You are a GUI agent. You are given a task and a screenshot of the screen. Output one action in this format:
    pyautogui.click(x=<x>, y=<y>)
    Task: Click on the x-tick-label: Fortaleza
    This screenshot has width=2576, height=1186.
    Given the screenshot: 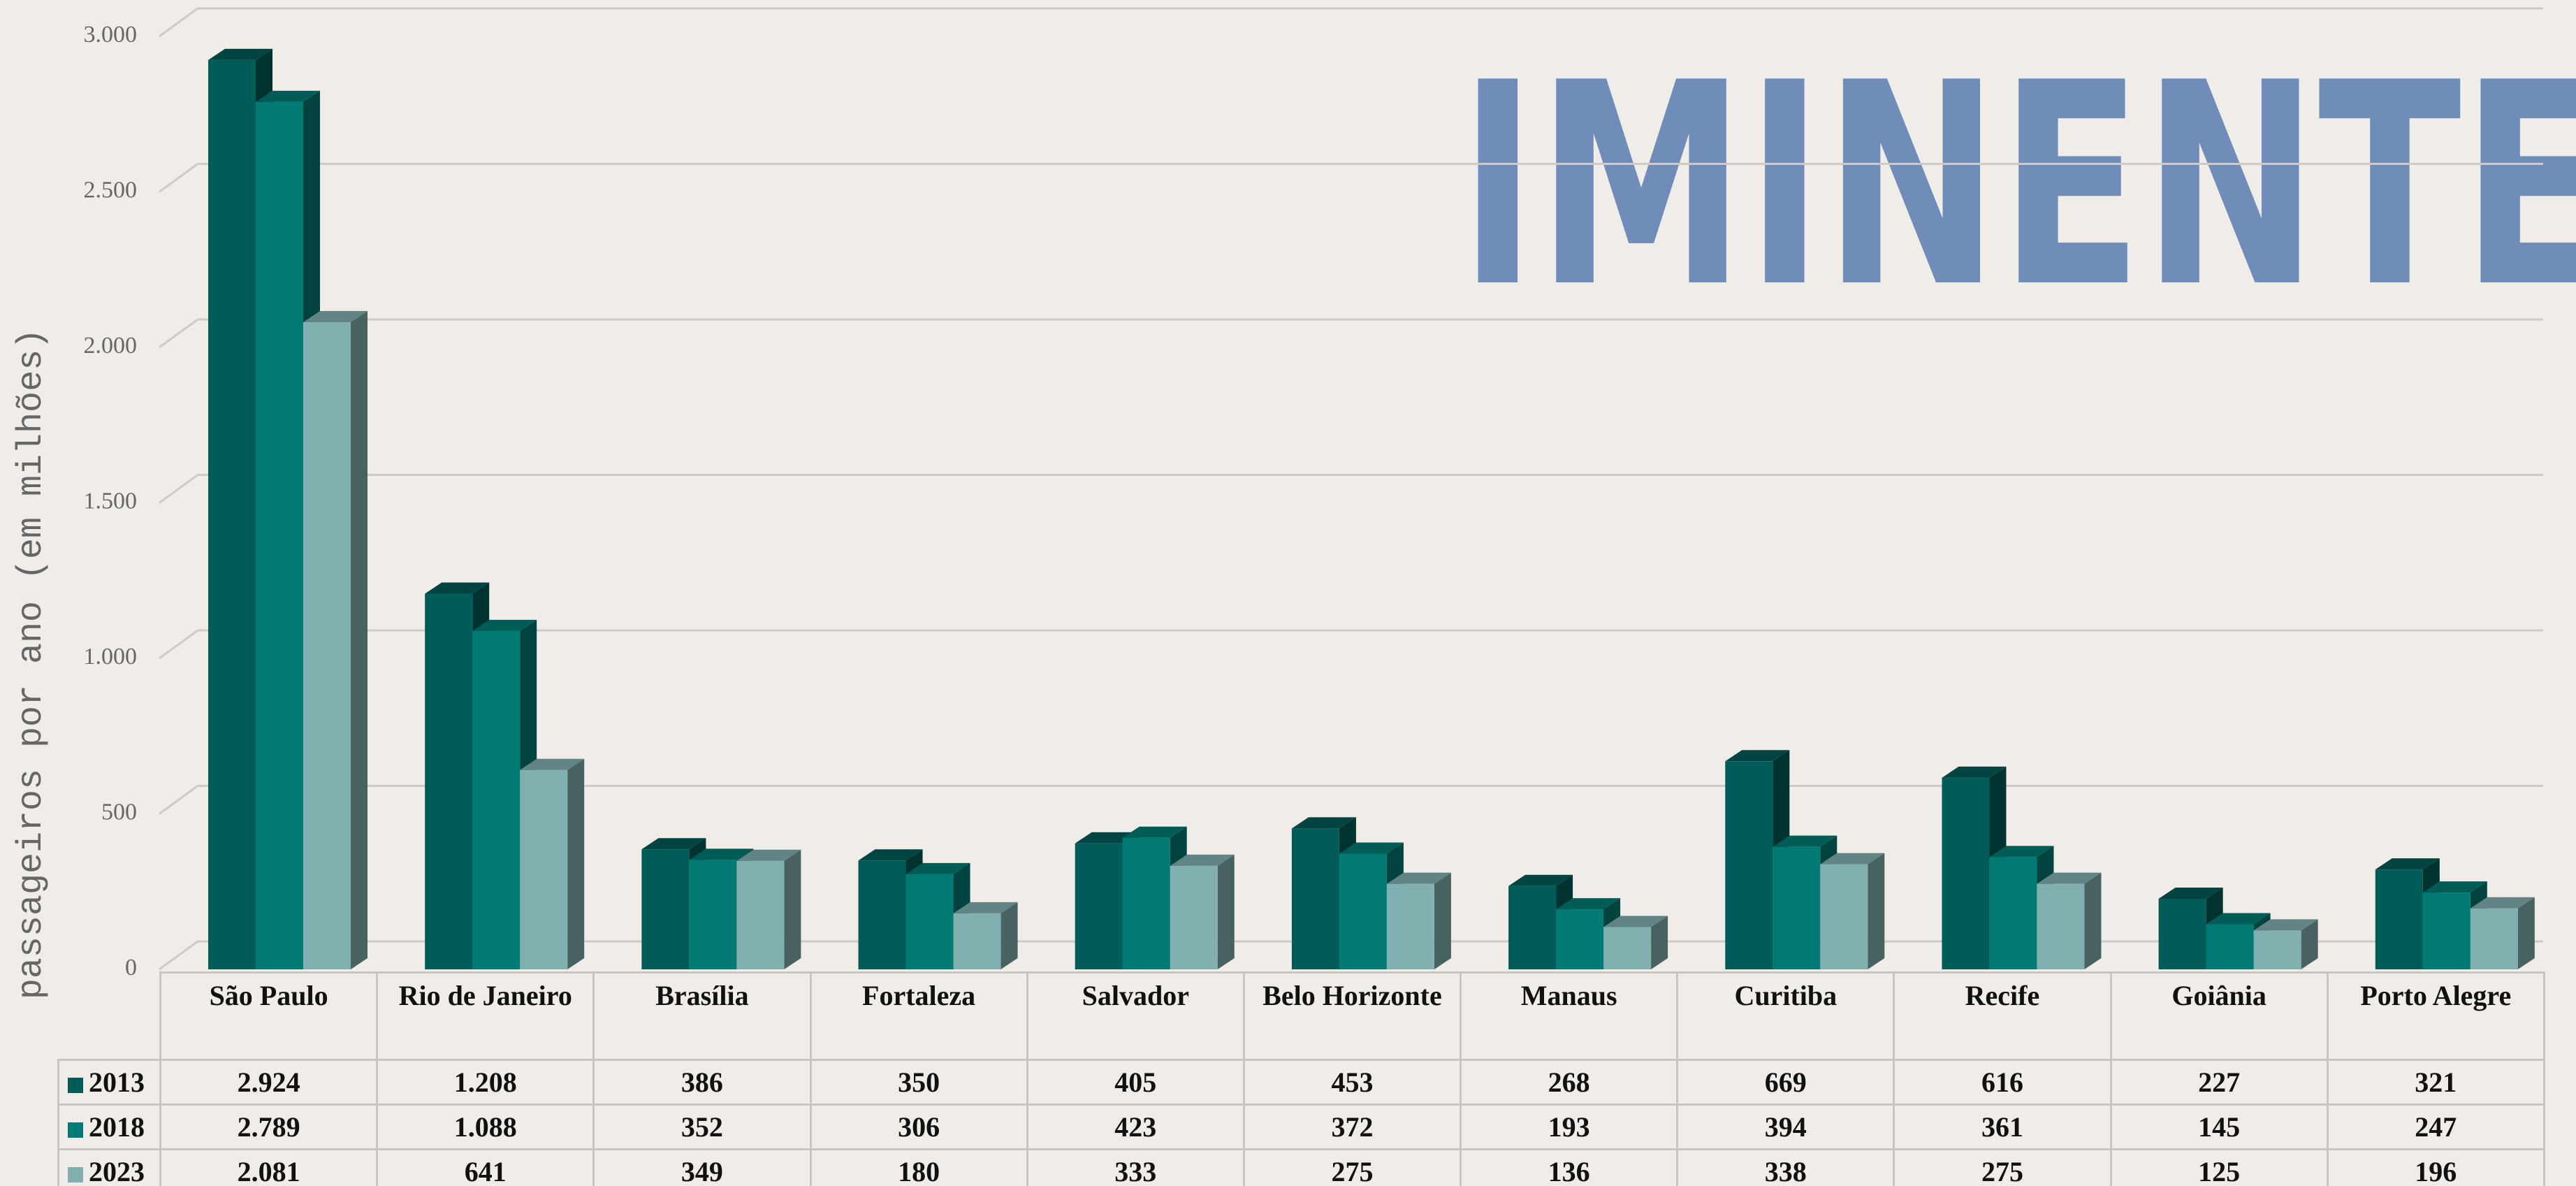 What is the action you would take?
    pyautogui.click(x=919, y=996)
    